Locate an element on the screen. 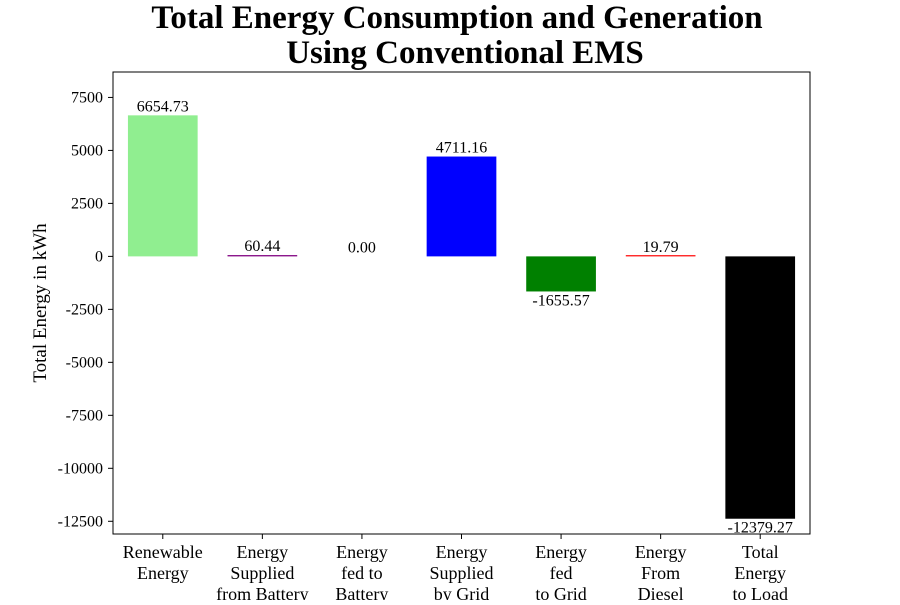 Image resolution: width=900 pixels, height=605 pixels. x-tick-label-7-line-3: to Load is located at coordinates (760, 592).